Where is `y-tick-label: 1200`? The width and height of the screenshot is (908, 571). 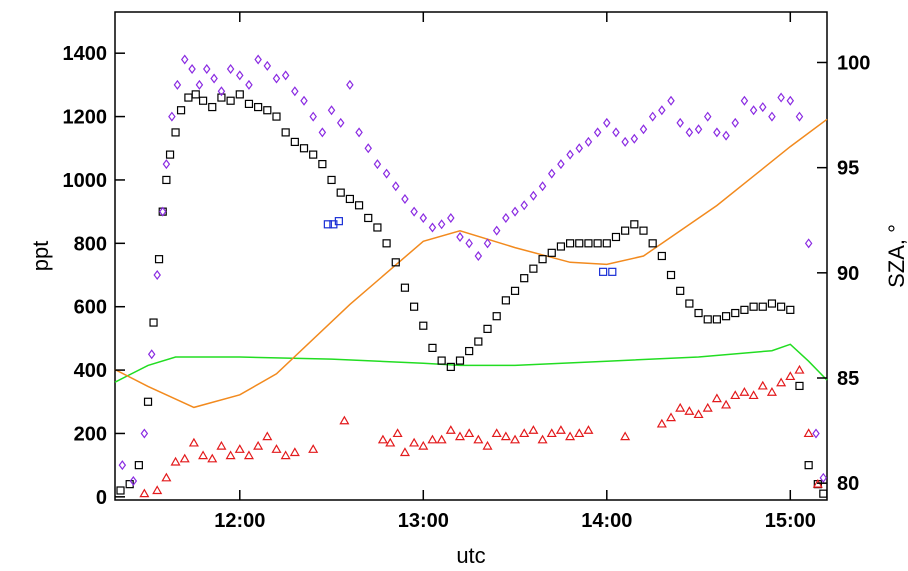 y-tick-label: 1200 is located at coordinates (85, 118).